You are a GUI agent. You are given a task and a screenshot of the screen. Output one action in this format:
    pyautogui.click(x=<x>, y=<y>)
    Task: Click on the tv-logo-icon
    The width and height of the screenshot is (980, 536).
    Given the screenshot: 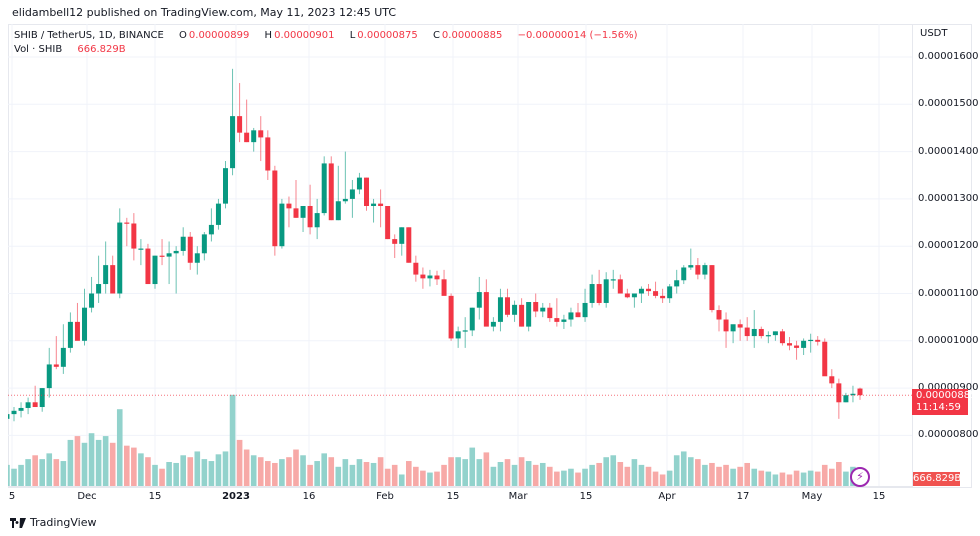 What is the action you would take?
    pyautogui.click(x=18, y=522)
    